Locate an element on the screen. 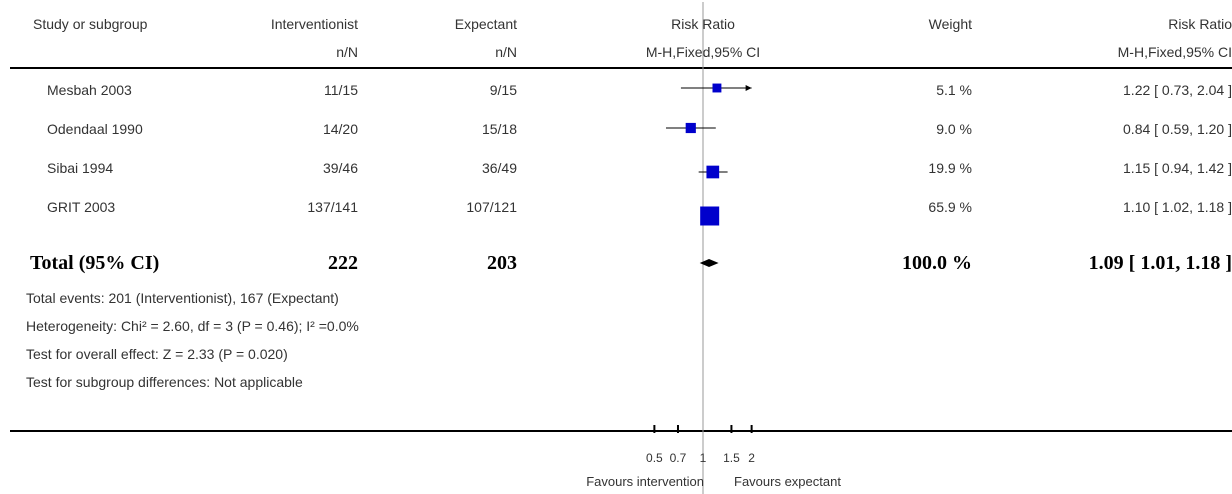 The height and width of the screenshot is (494, 1232). axis-tick-label: 0.5 is located at coordinates (654, 458).